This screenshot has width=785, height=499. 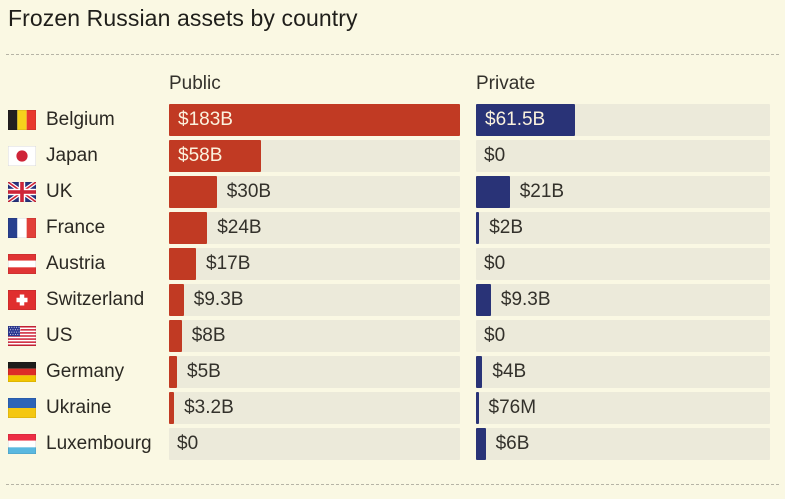 I want to click on private-bar-track: $9.3B, so click(x=623, y=300).